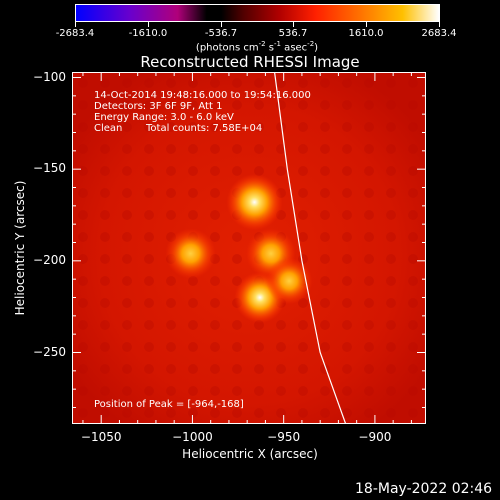 This screenshot has width=500, height=500. What do you see at coordinates (20, 248) in the screenshot?
I see `y-axis-label: Heliocentric Y (arcsec)` at bounding box center [20, 248].